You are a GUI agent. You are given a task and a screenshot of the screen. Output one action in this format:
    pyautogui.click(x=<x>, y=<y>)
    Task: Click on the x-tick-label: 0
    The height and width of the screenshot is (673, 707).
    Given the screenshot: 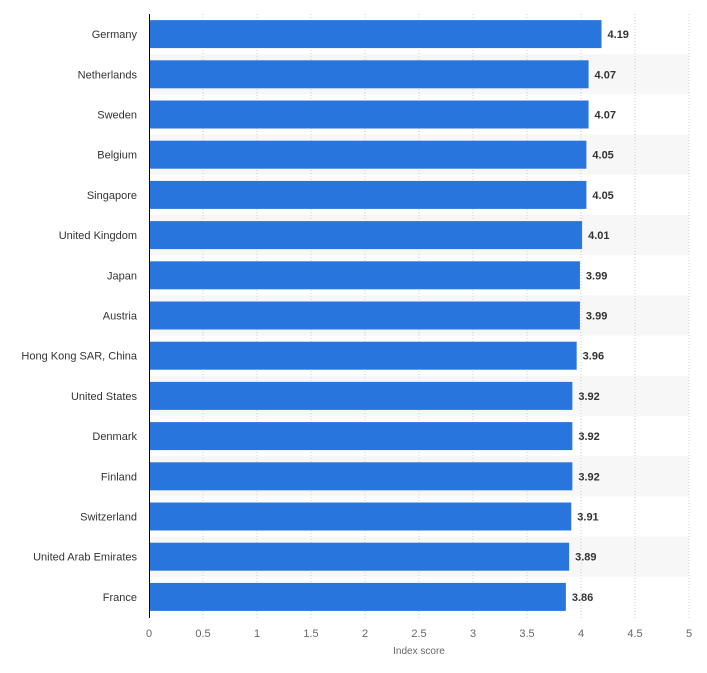 What is the action you would take?
    pyautogui.click(x=149, y=634)
    